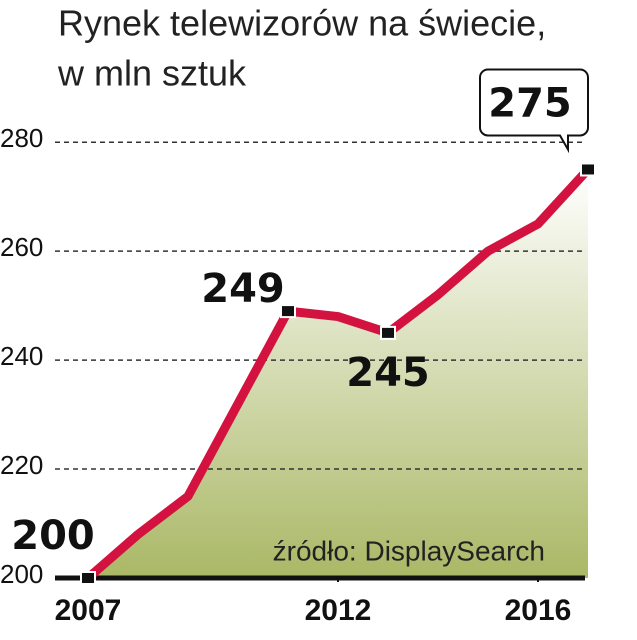  Describe the element at coordinates (338, 610) in the screenshot. I see `x-tick-label: 2012` at that location.